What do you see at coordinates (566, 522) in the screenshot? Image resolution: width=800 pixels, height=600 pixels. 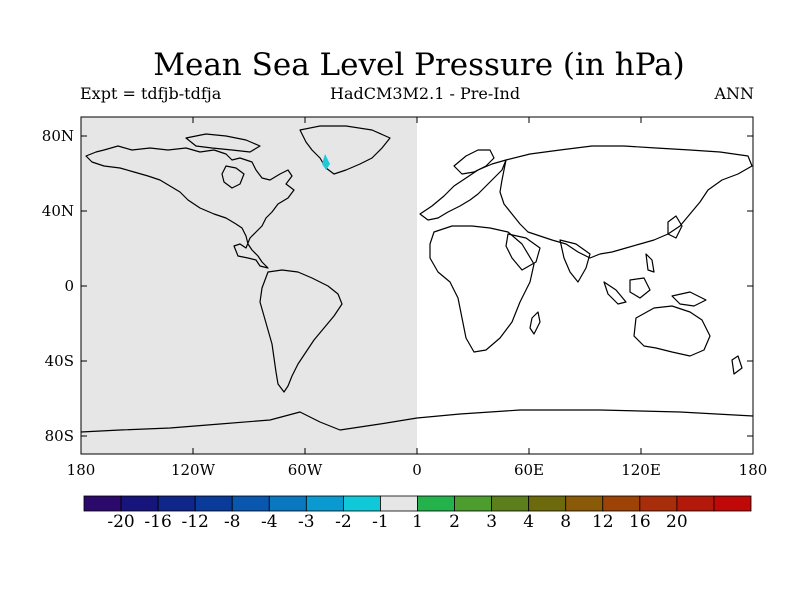 I see `colorbar-label: 8` at bounding box center [566, 522].